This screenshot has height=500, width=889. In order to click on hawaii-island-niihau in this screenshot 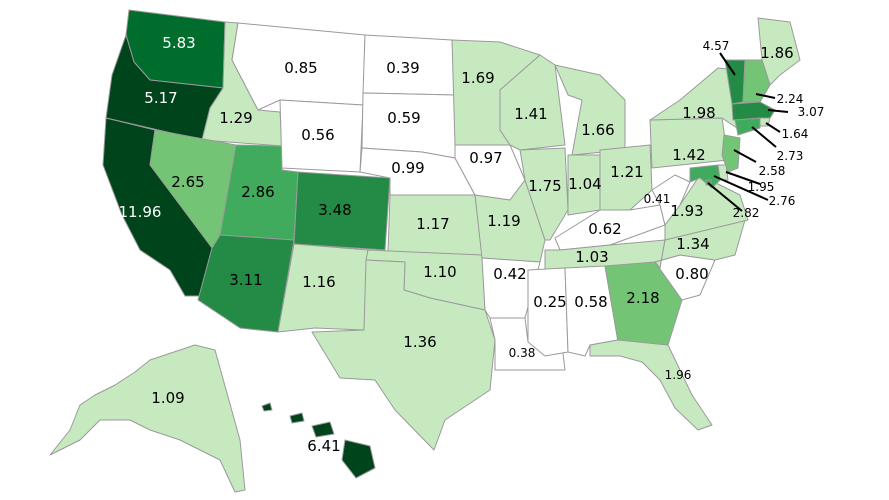, I will do `click(267, 407)`.